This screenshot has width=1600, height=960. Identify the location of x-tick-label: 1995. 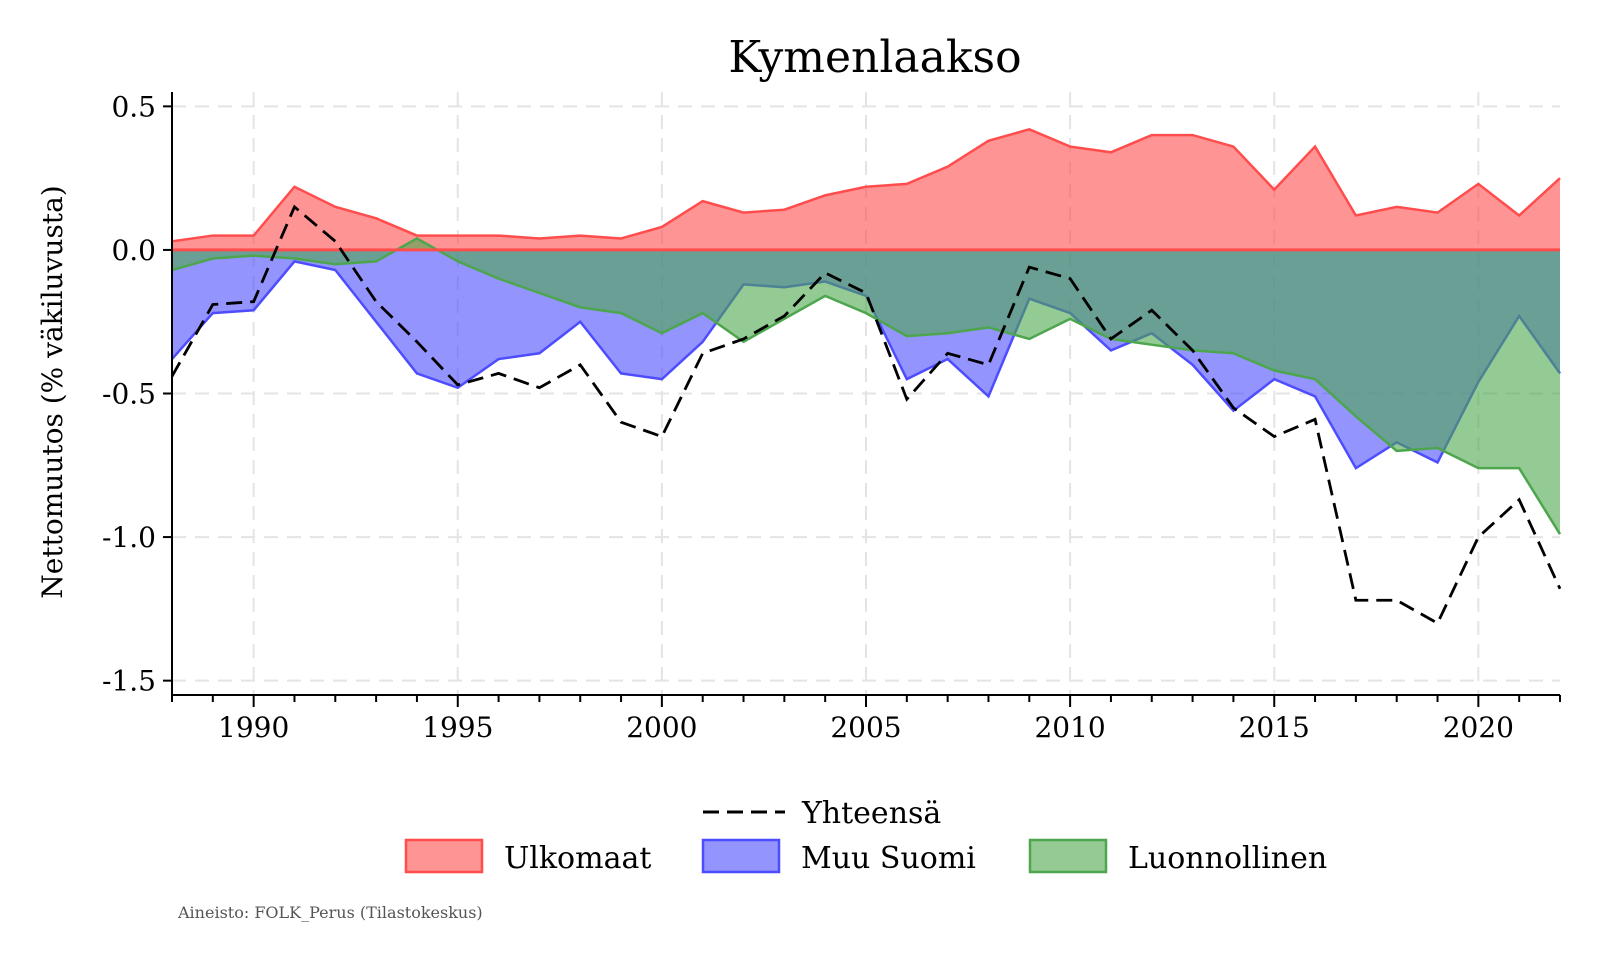
(457, 727).